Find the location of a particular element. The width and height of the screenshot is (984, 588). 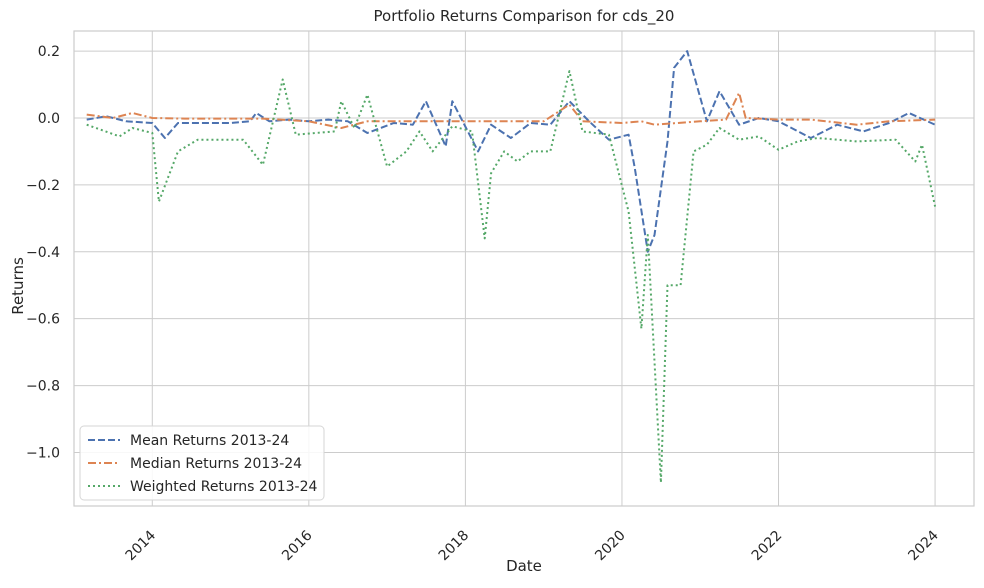

legend-box is located at coordinates (202, 463).